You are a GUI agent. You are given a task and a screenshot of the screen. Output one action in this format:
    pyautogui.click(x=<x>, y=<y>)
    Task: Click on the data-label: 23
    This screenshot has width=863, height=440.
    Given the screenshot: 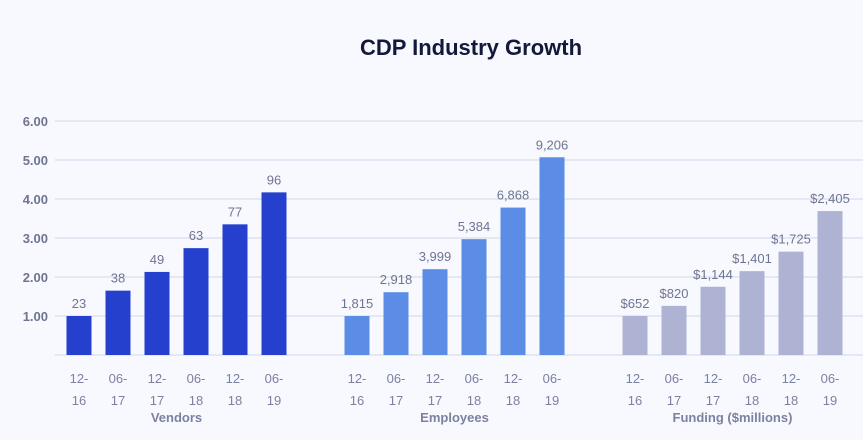 What is the action you would take?
    pyautogui.click(x=79, y=303)
    